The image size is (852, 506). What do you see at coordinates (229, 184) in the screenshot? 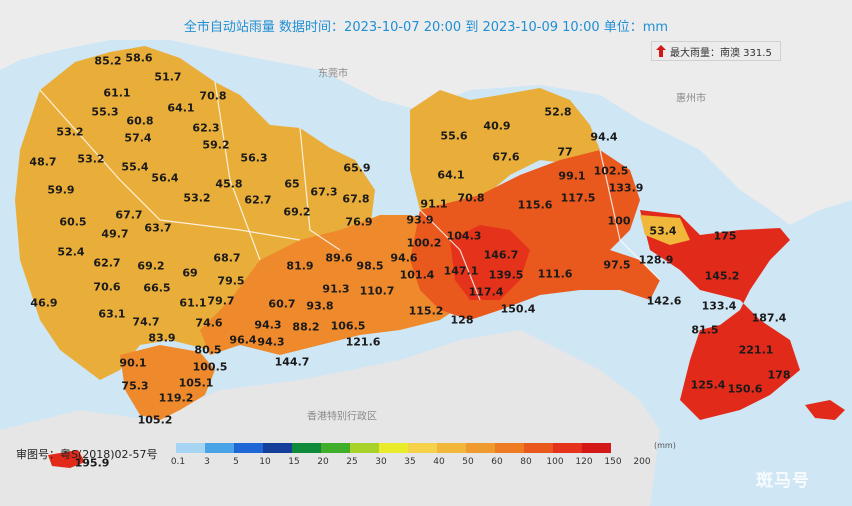
I see `rain-value: 45.8` at bounding box center [229, 184].